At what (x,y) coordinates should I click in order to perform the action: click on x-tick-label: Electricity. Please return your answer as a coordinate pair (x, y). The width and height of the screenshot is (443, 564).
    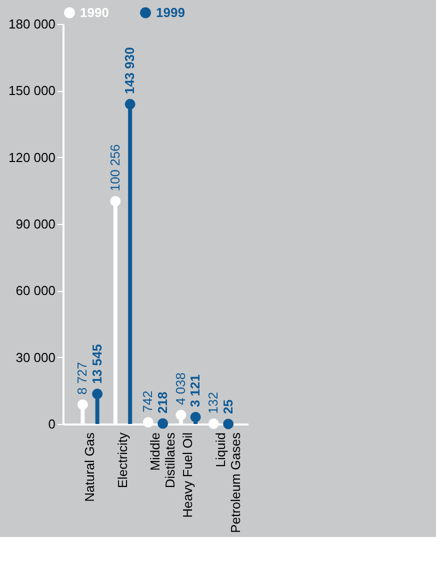
    Looking at the image, I should click on (122, 460).